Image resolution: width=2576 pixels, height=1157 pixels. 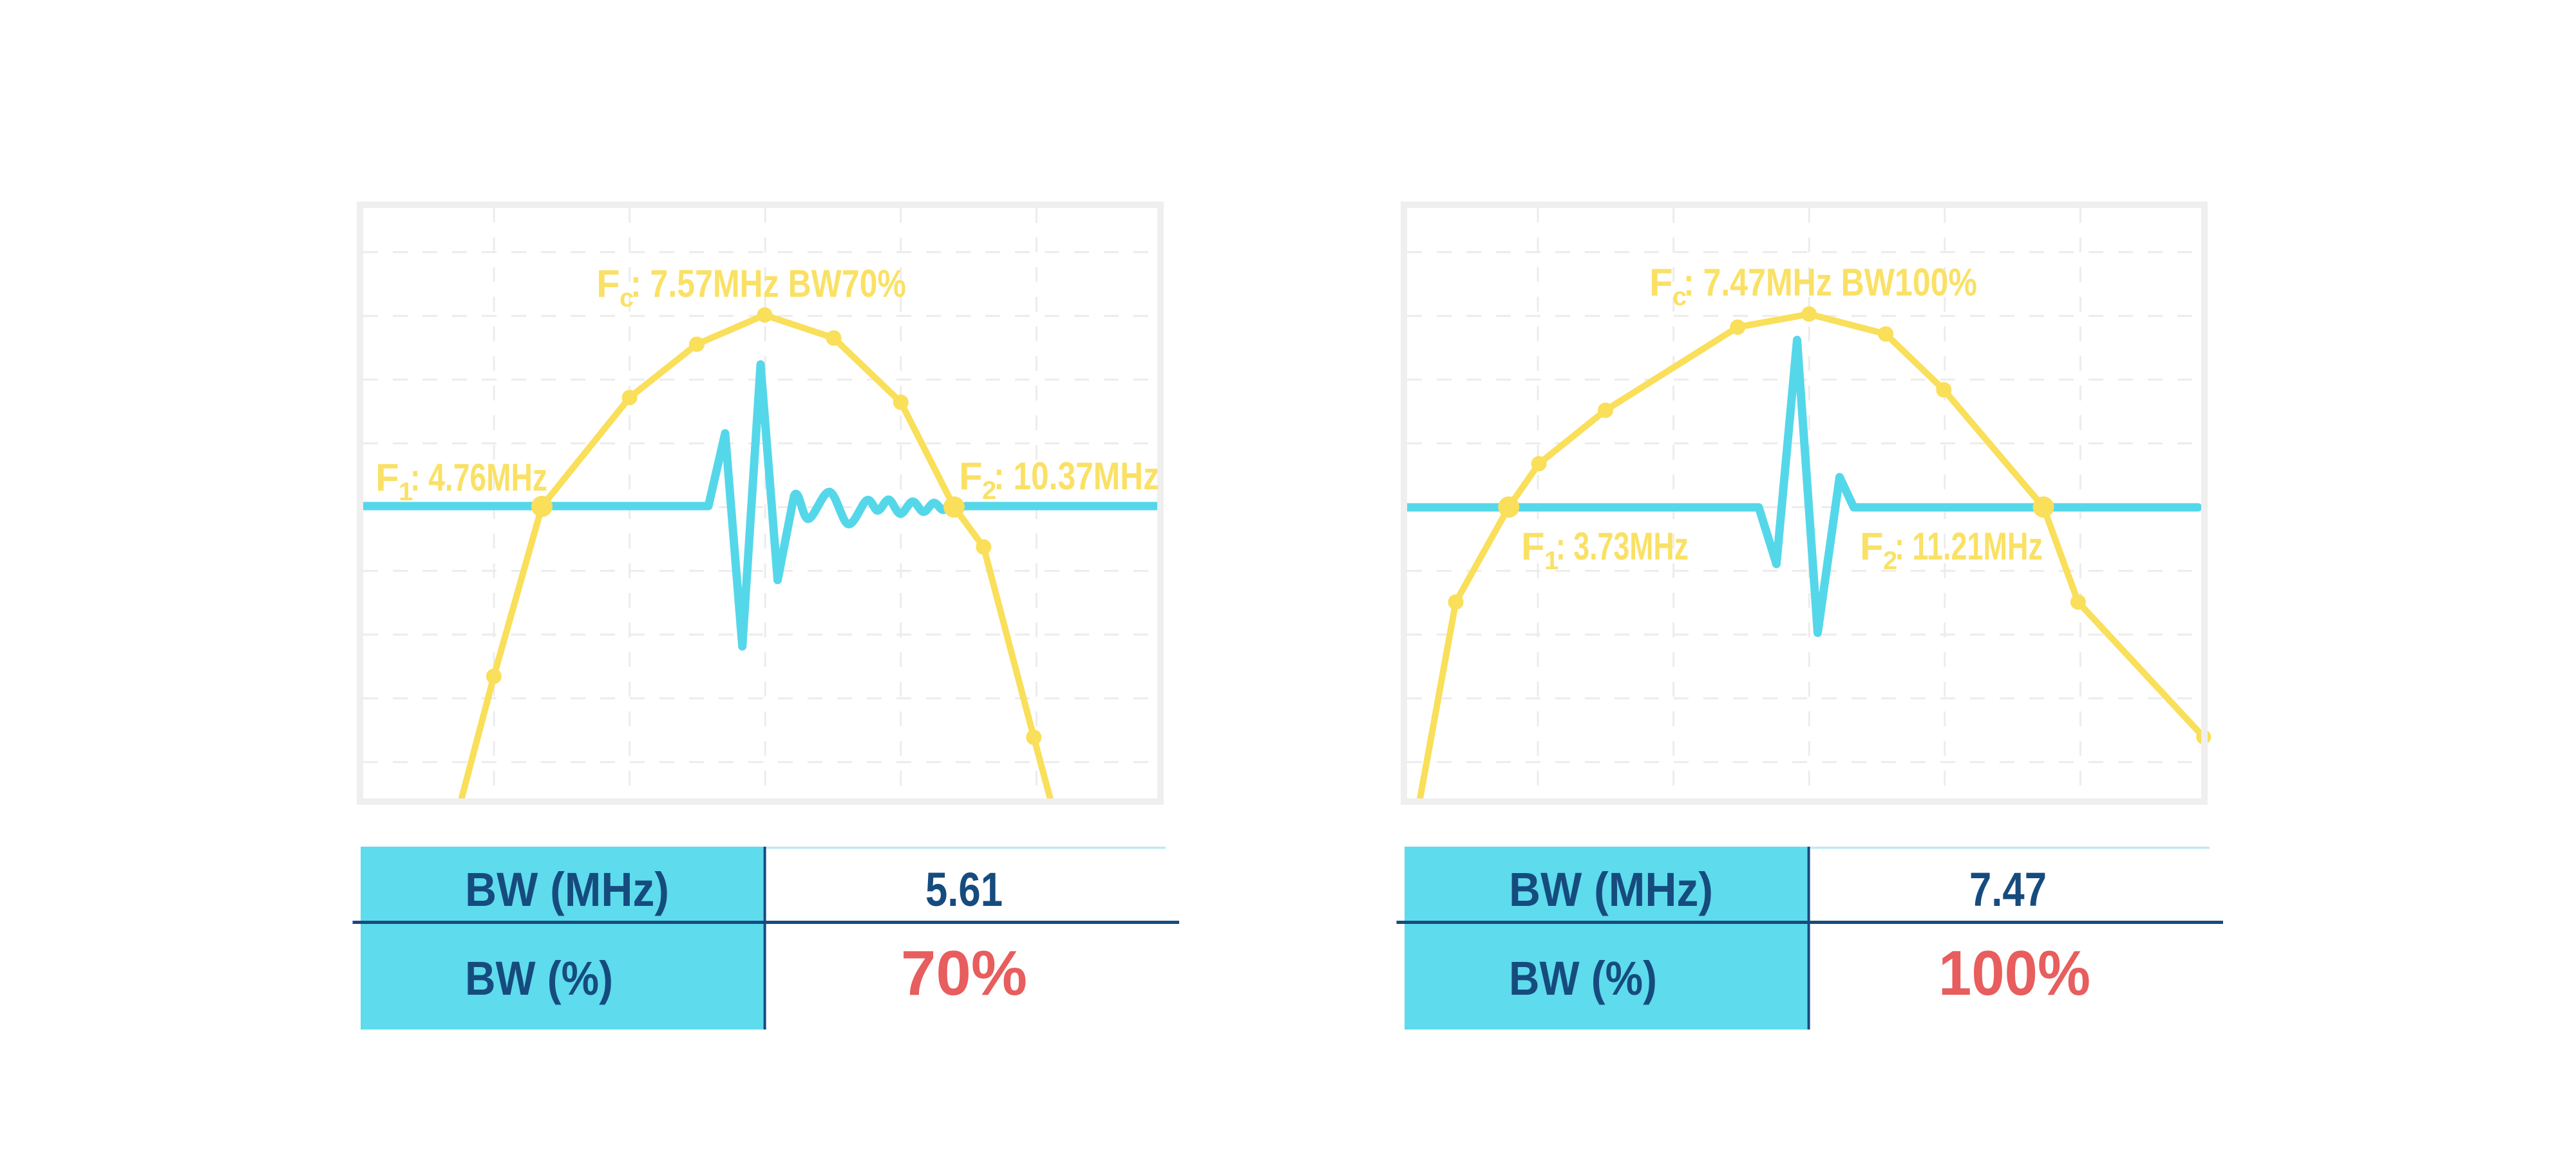 What do you see at coordinates (1830, 282) in the screenshot?
I see `svg-text:: 7.47MHz BW100%: : 7.47MHz BW100%` at bounding box center [1830, 282].